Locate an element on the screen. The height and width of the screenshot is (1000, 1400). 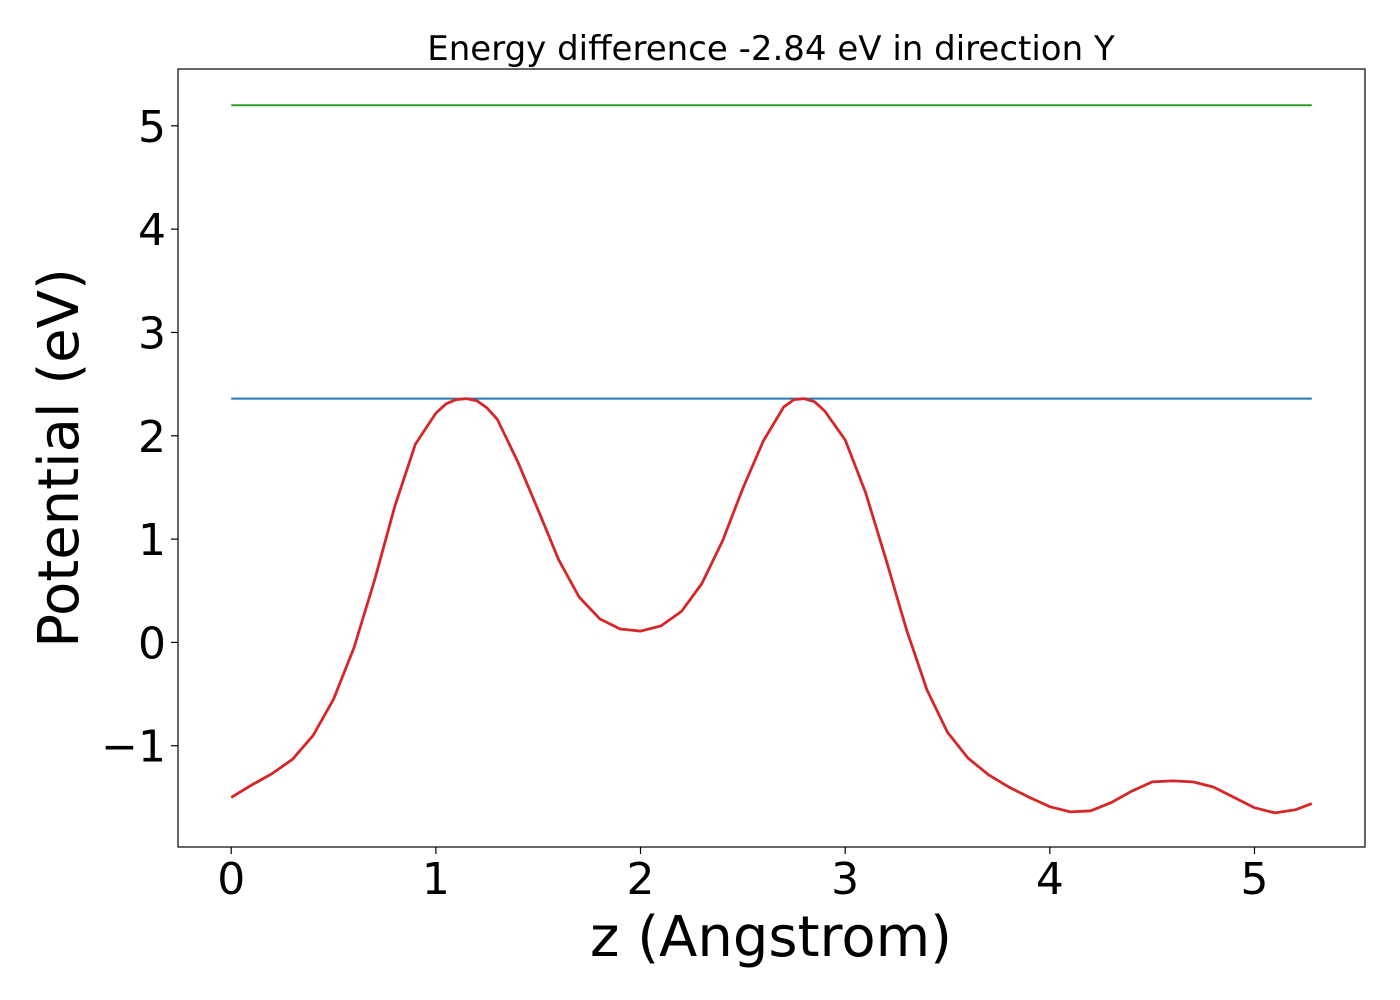
x-tick-label: 5 is located at coordinates (1254, 879).